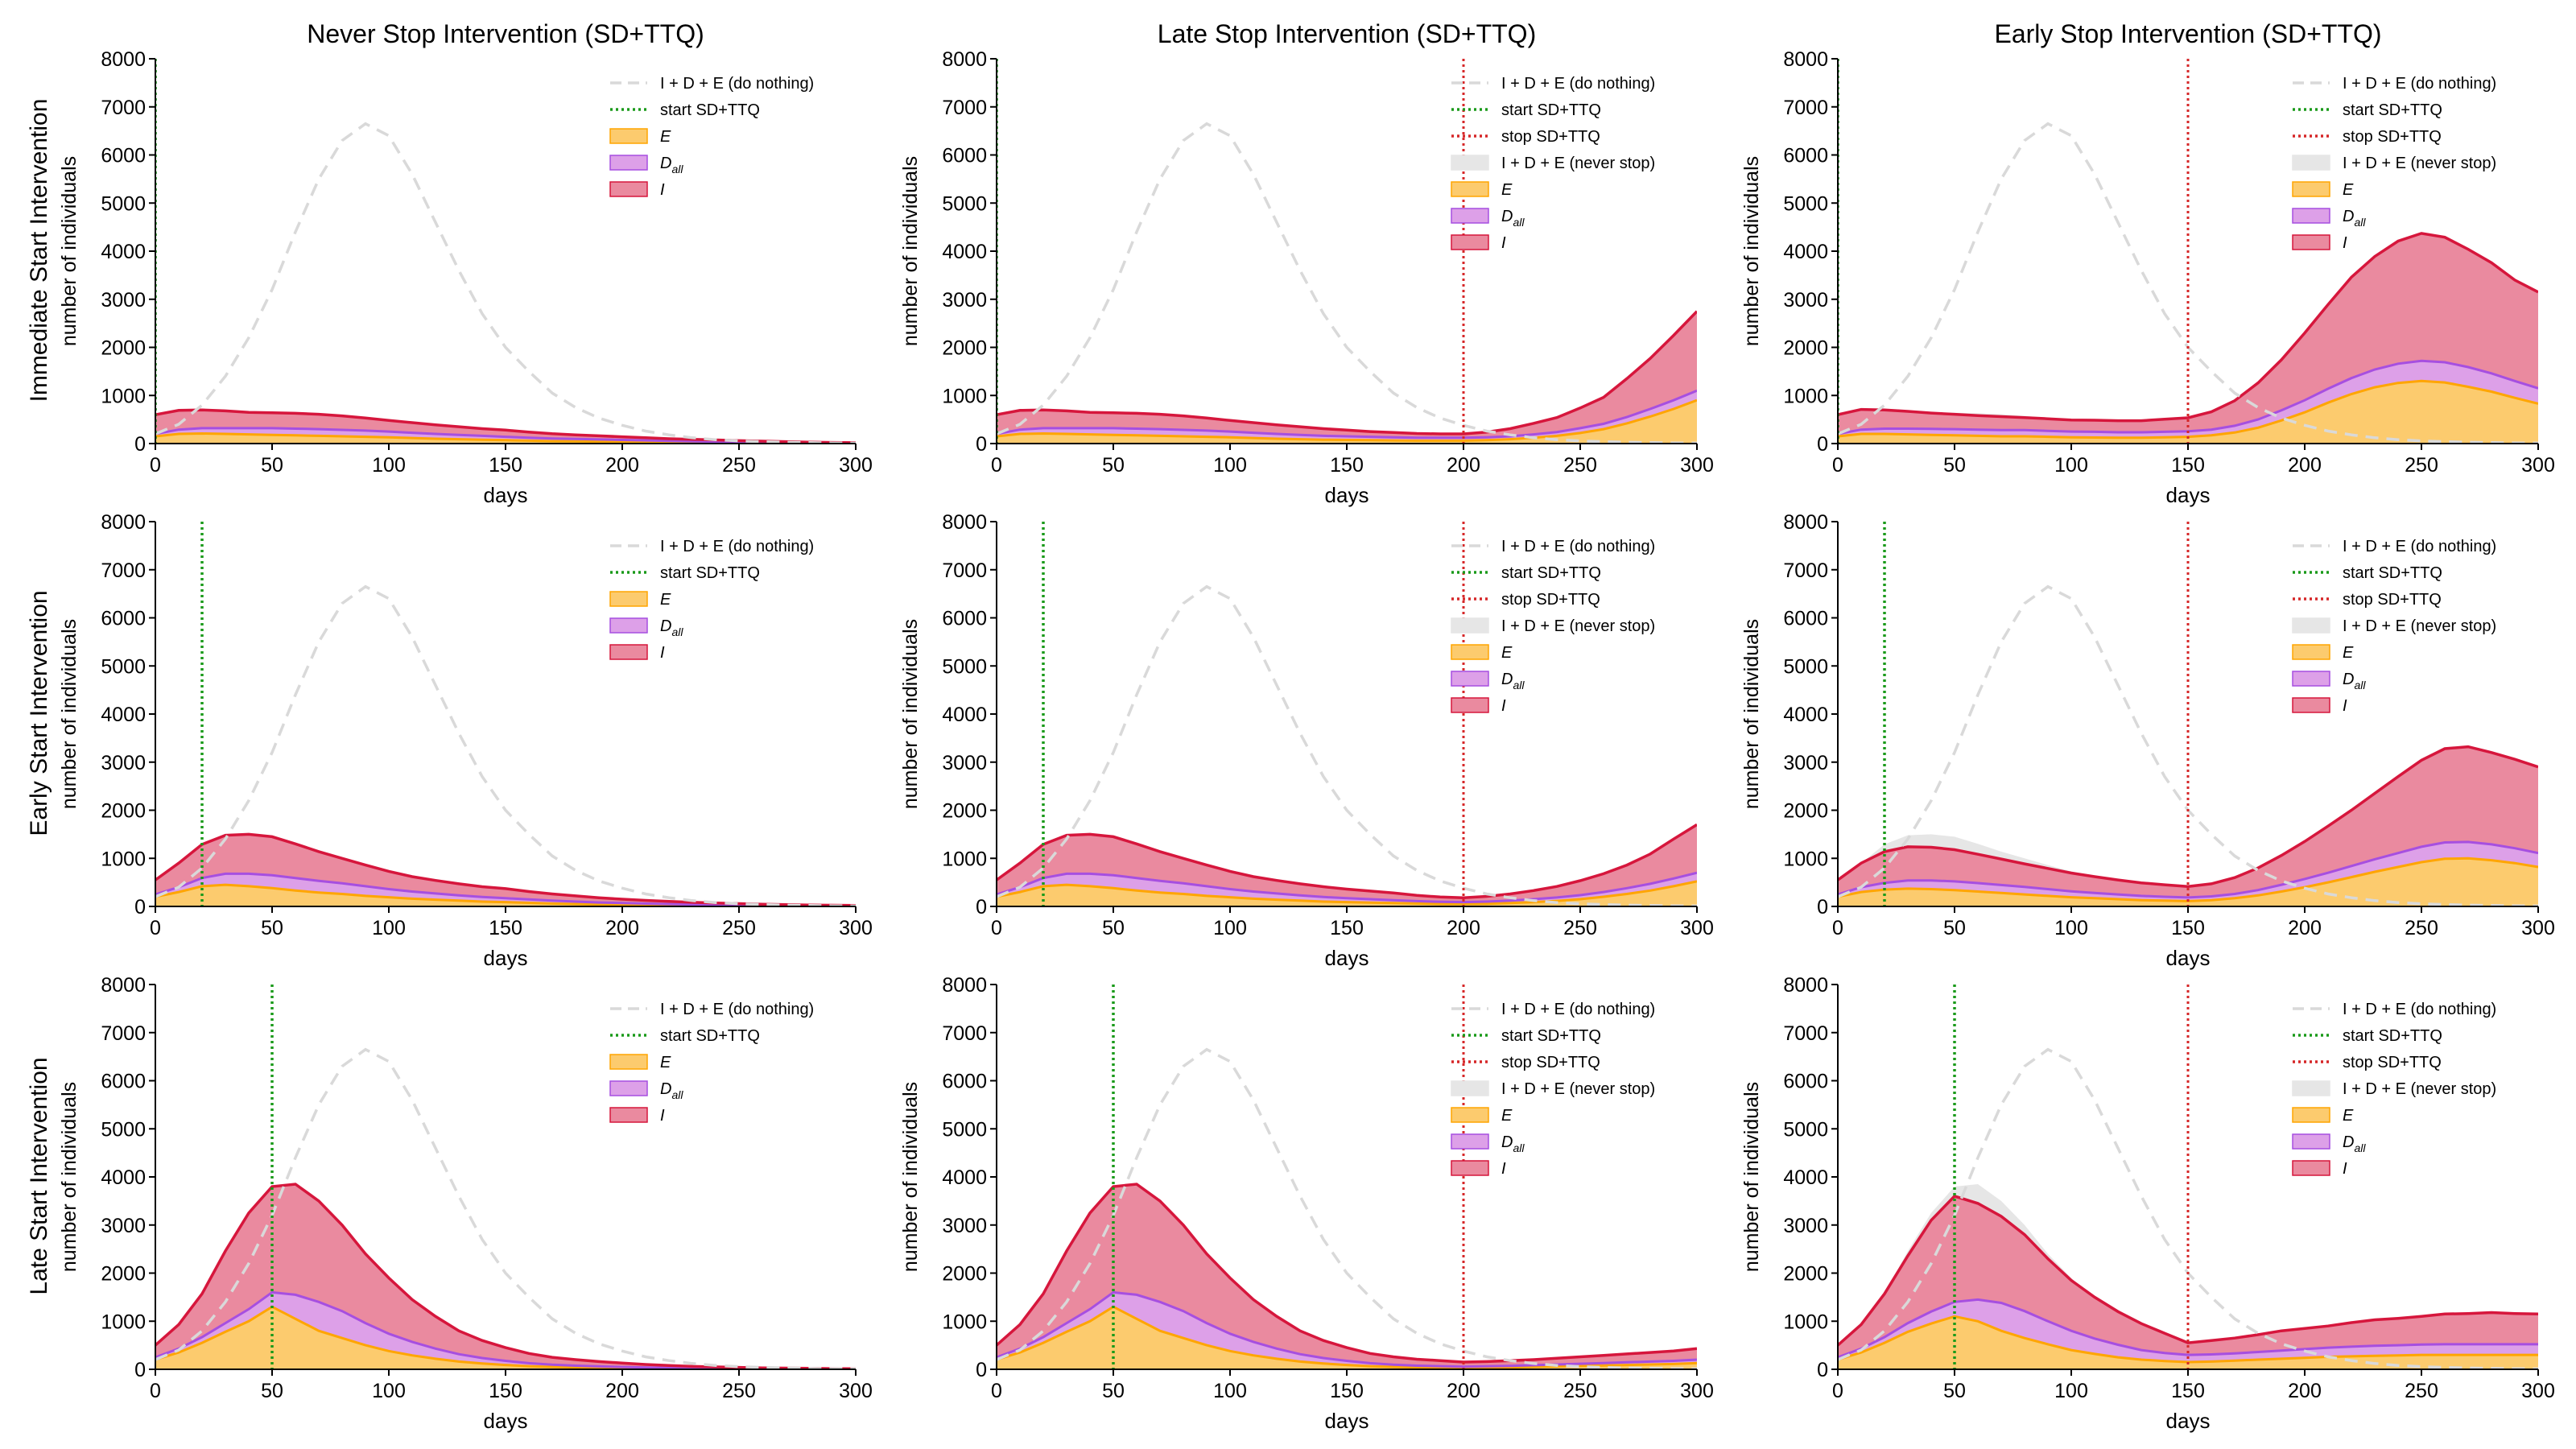 This screenshot has height=1449, width=2576. I want to click on x-tick-label: 0, so click(996, 1391).